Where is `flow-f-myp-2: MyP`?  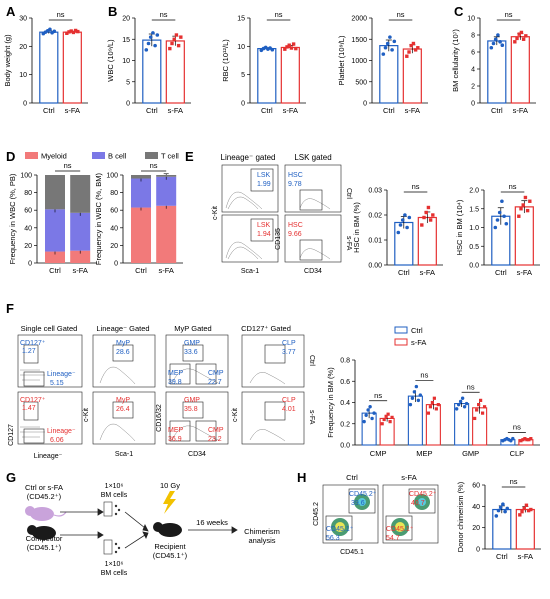
flow-f-myp-2: MyP is located at coordinates (123, 400).